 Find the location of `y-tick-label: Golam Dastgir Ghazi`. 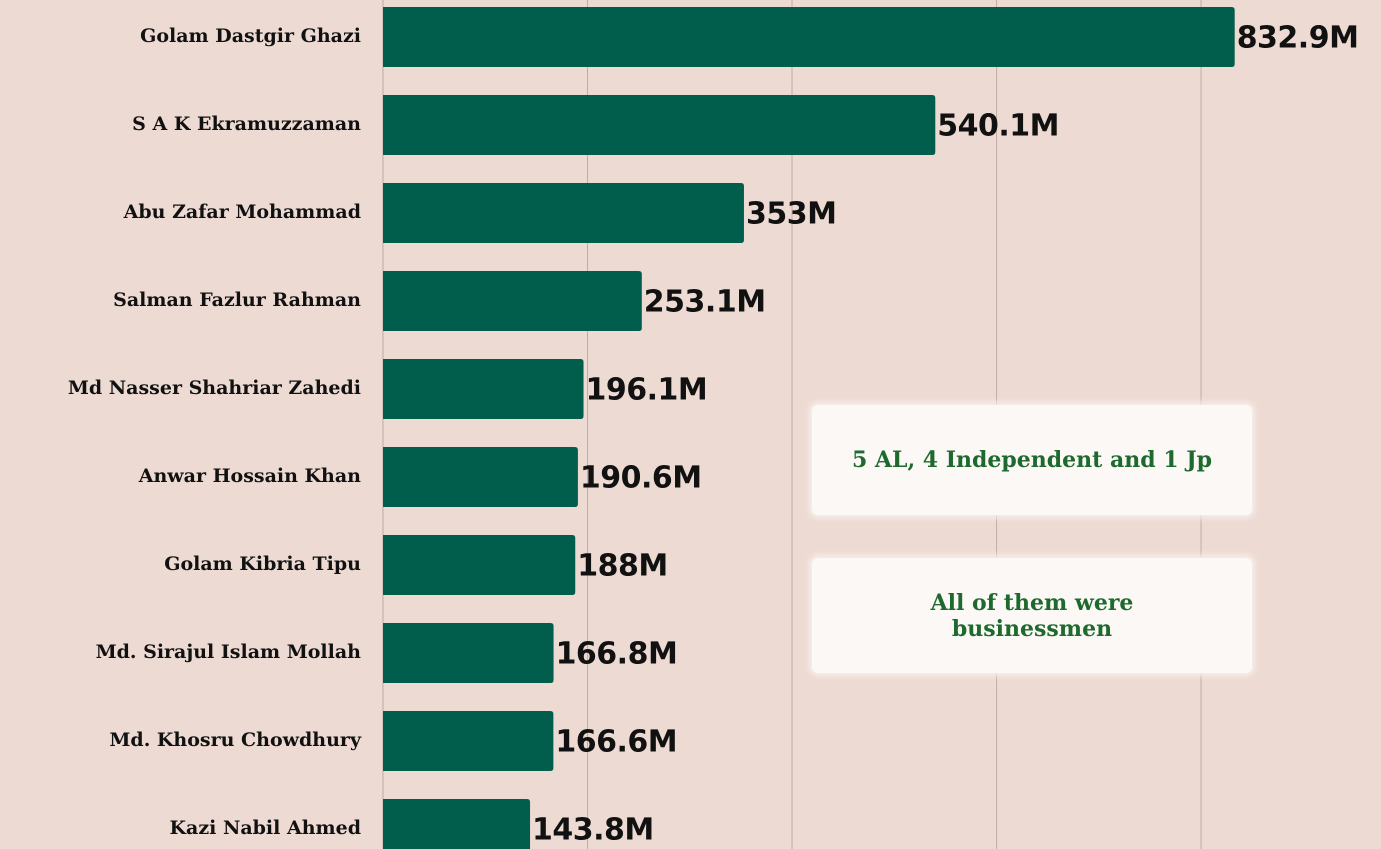

y-tick-label: Golam Dastgir Ghazi is located at coordinates (250, 36).